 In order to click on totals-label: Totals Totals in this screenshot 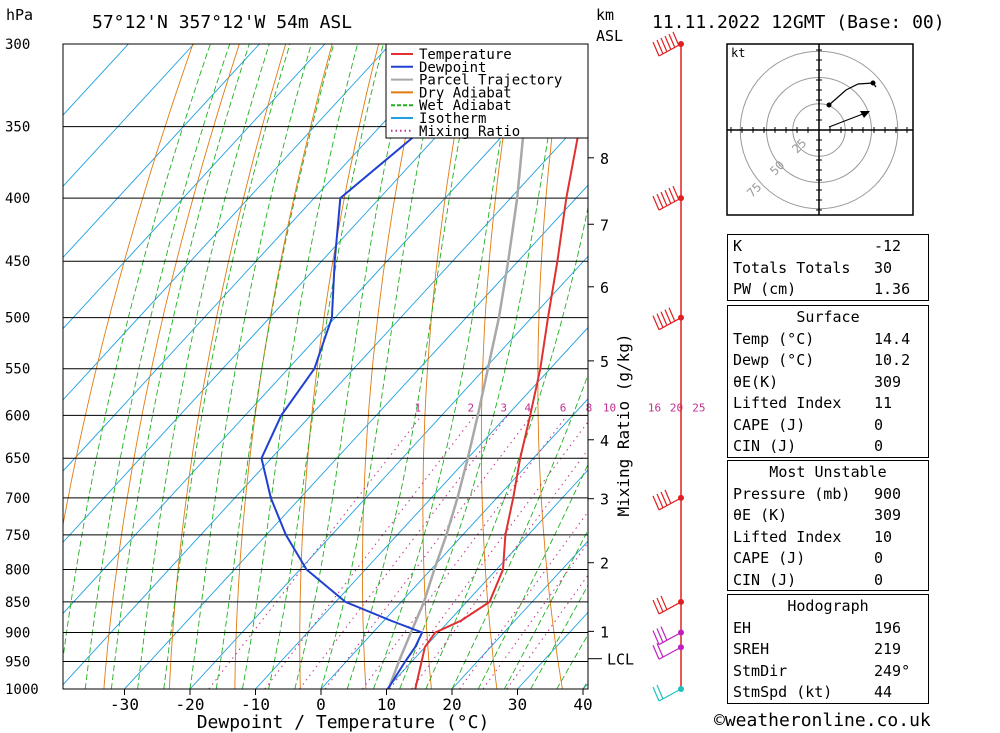, I will do `click(792, 267)`.